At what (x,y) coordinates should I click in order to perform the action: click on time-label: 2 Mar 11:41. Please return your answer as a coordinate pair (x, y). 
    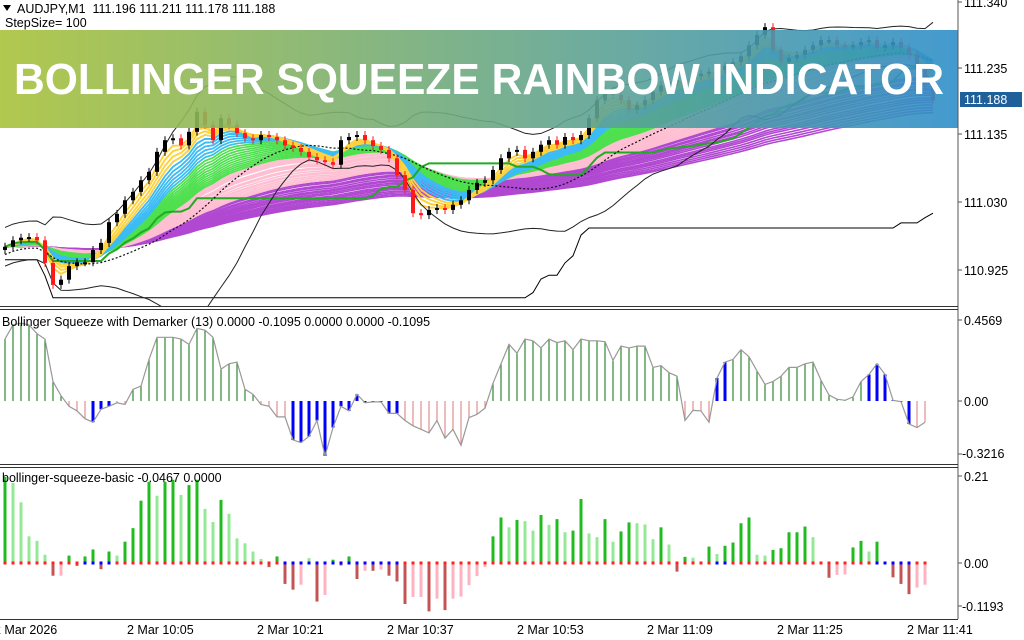
    Looking at the image, I should click on (940, 630).